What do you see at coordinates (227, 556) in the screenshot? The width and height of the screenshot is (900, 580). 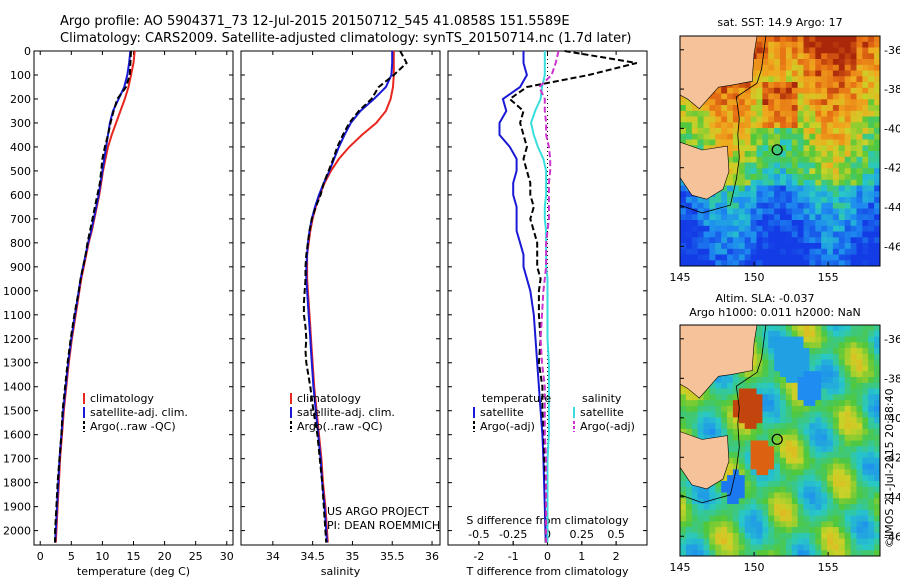 I see `x-tick-label: 30` at bounding box center [227, 556].